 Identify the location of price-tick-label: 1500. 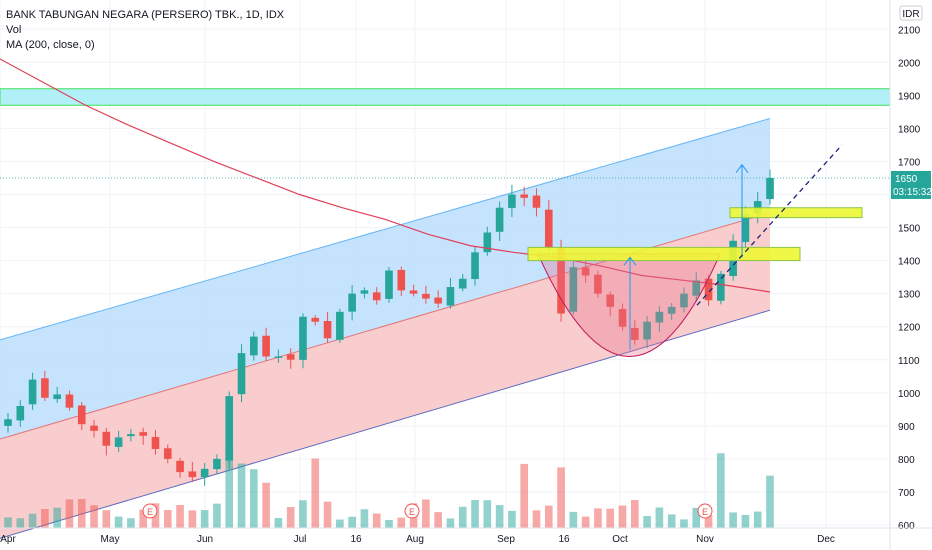
(909, 229).